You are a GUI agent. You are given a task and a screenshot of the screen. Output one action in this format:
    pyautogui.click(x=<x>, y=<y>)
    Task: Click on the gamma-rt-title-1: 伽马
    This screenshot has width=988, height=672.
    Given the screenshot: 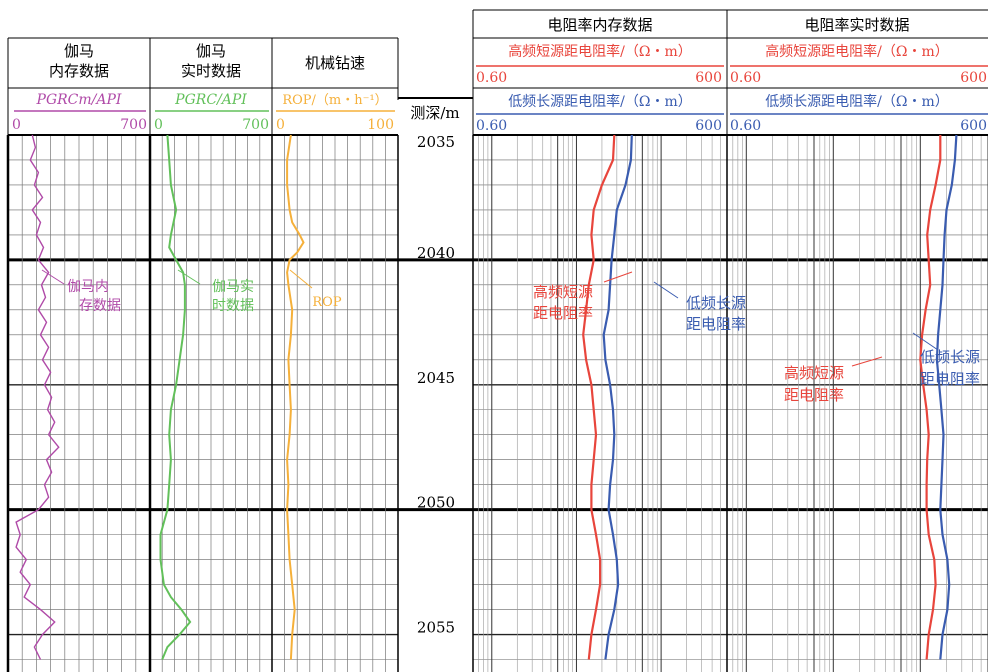 What is the action you would take?
    pyautogui.click(x=211, y=51)
    